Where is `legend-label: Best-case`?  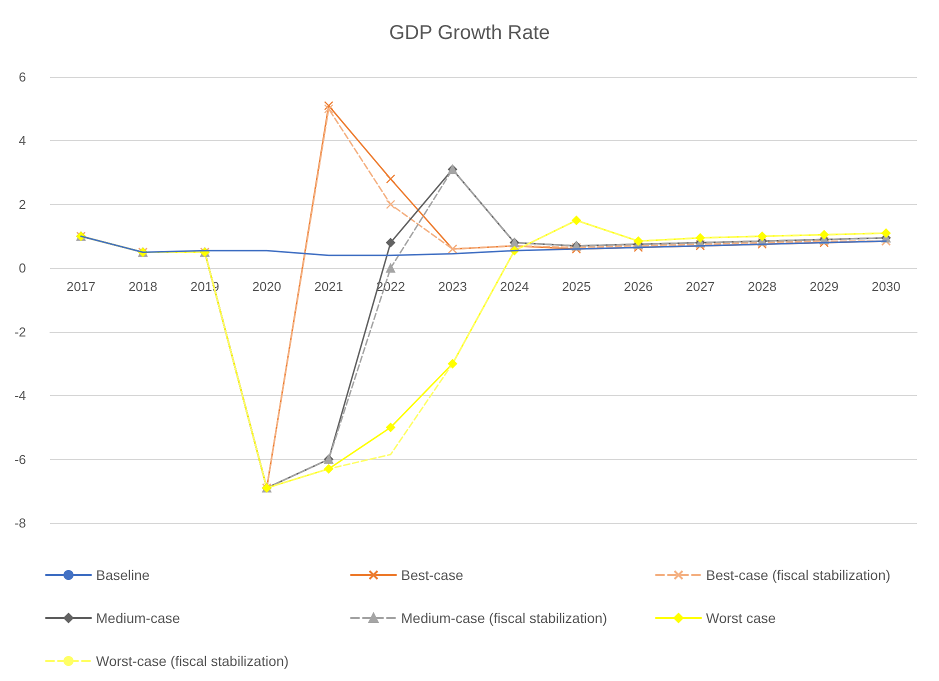
legend-label: Best-case is located at coordinates (432, 575).